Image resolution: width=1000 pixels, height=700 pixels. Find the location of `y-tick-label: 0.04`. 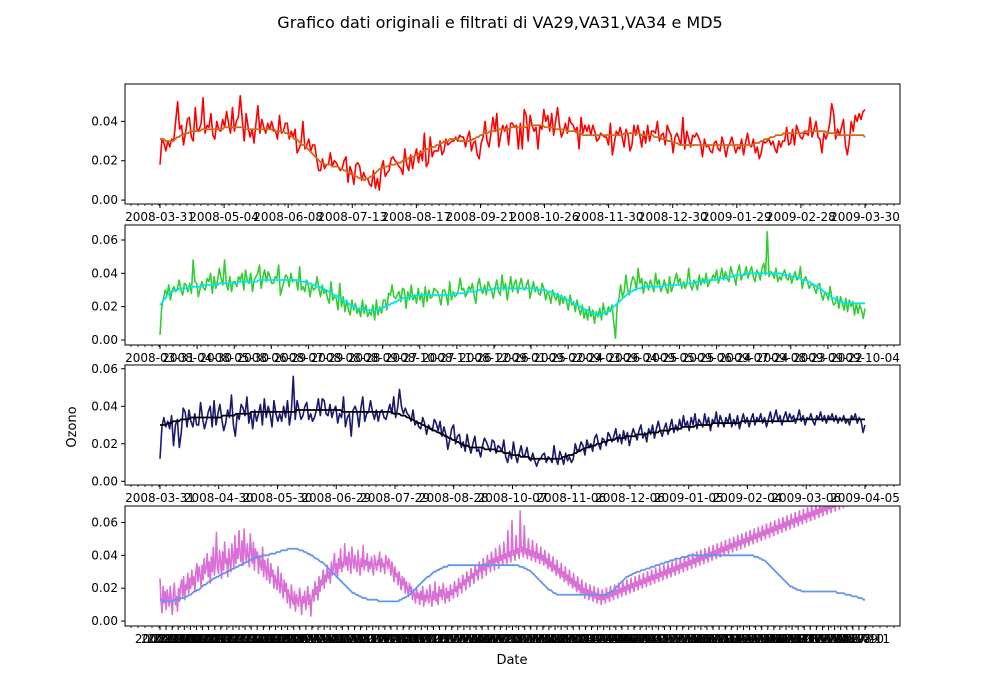

y-tick-label: 0.04 is located at coordinates (104, 406).